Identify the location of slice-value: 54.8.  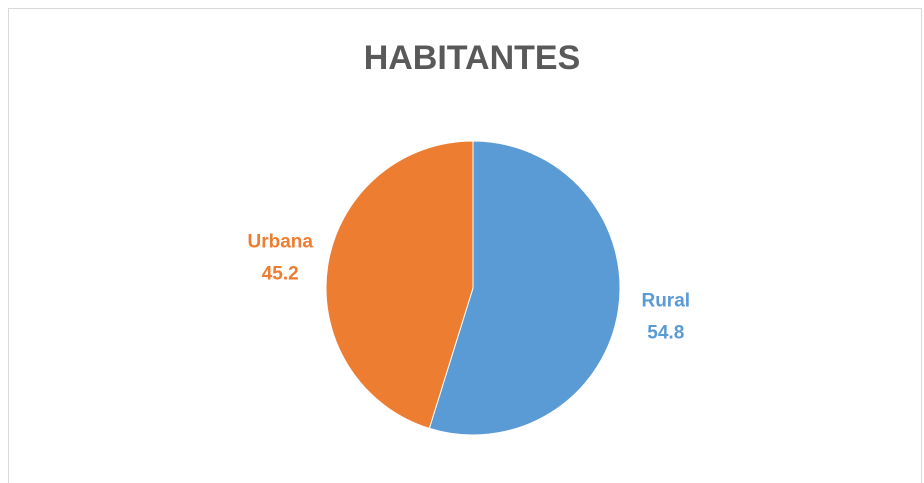
(665, 332).